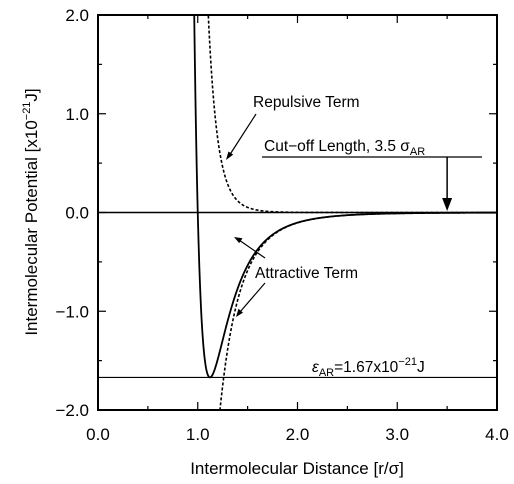 The image size is (514, 484). I want to click on attractive-term-label: Attractive Term, so click(306, 273).